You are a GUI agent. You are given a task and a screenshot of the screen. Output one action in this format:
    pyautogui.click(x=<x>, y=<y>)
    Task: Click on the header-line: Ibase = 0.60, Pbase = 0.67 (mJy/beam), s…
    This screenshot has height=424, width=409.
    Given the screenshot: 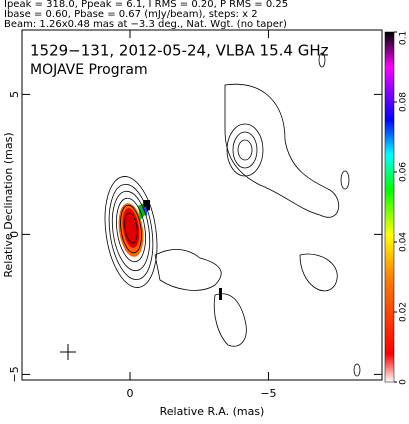 What is the action you would take?
    pyautogui.click(x=131, y=14)
    